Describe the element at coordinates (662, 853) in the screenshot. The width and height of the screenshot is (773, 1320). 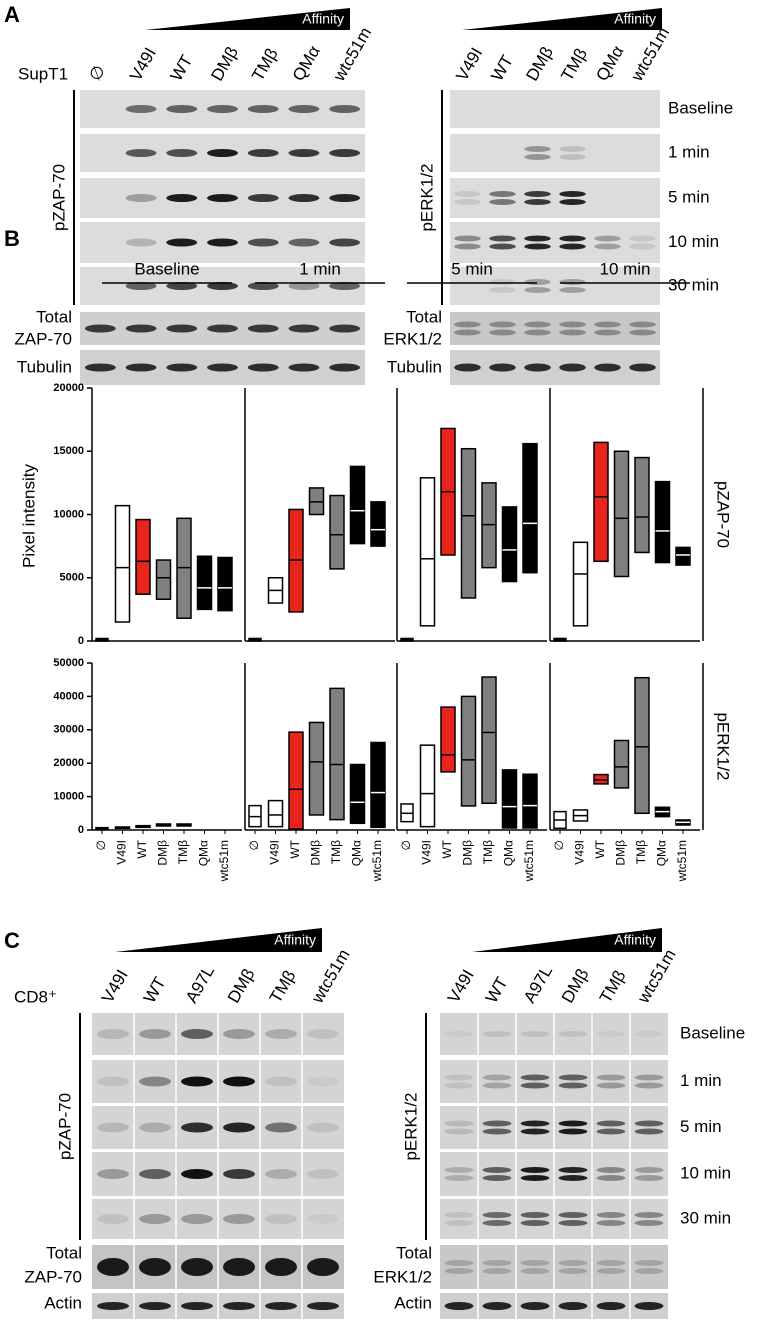
I see `x-tick-label: QMα` at that location.